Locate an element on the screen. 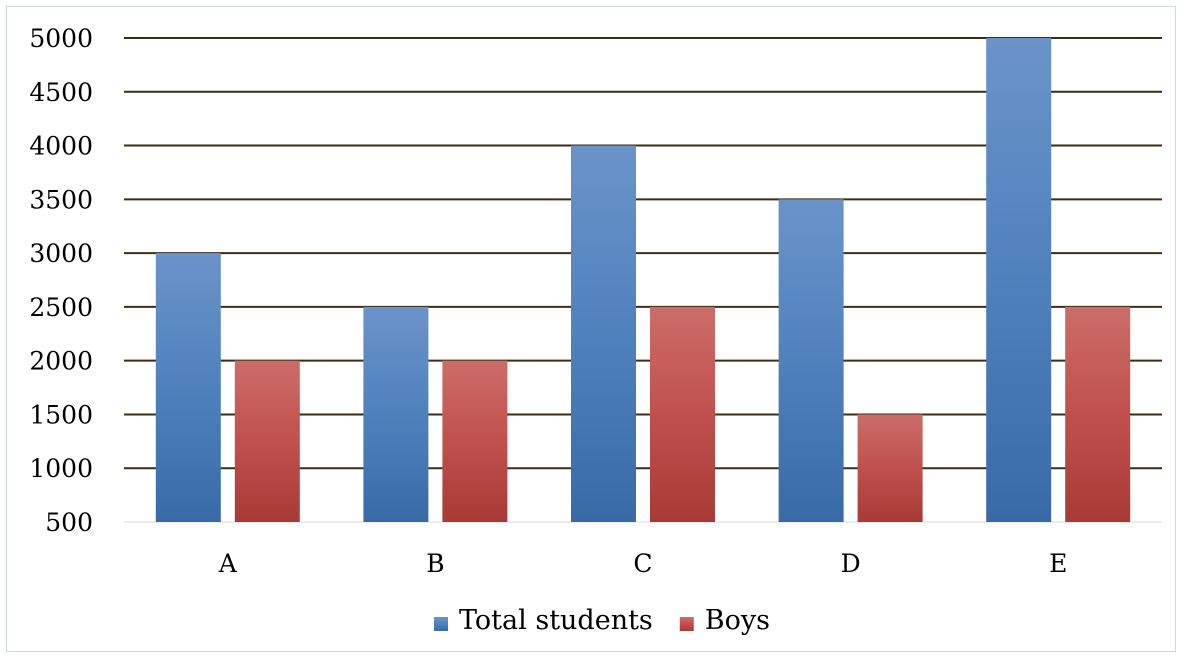  y-tick-label: 500 is located at coordinates (69, 522).